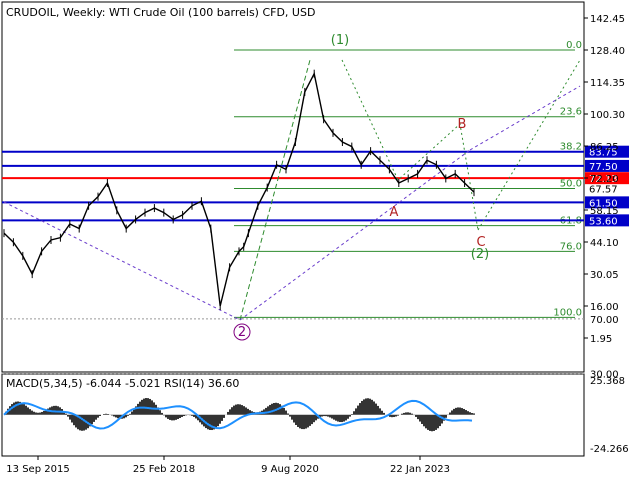 The image size is (640, 480). What do you see at coordinates (567, 312) in the screenshot?
I see `fib-level-label: 100.0` at bounding box center [567, 312].